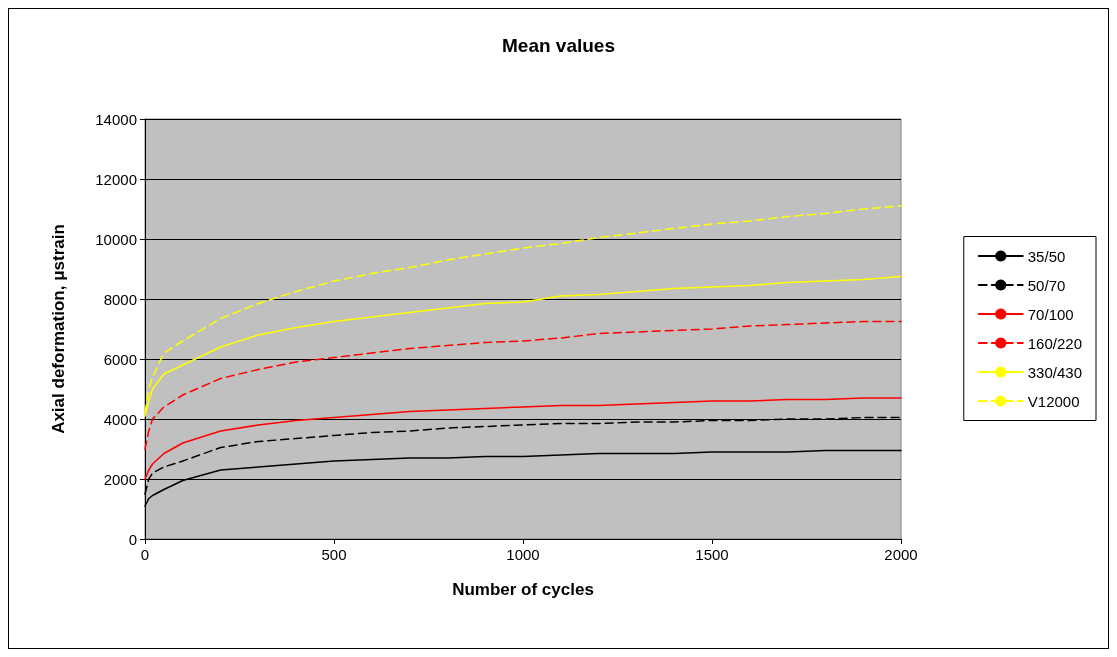 Image resolution: width=1117 pixels, height=657 pixels. What do you see at coordinates (1050, 314) in the screenshot?
I see `legend-label: 70/100` at bounding box center [1050, 314].